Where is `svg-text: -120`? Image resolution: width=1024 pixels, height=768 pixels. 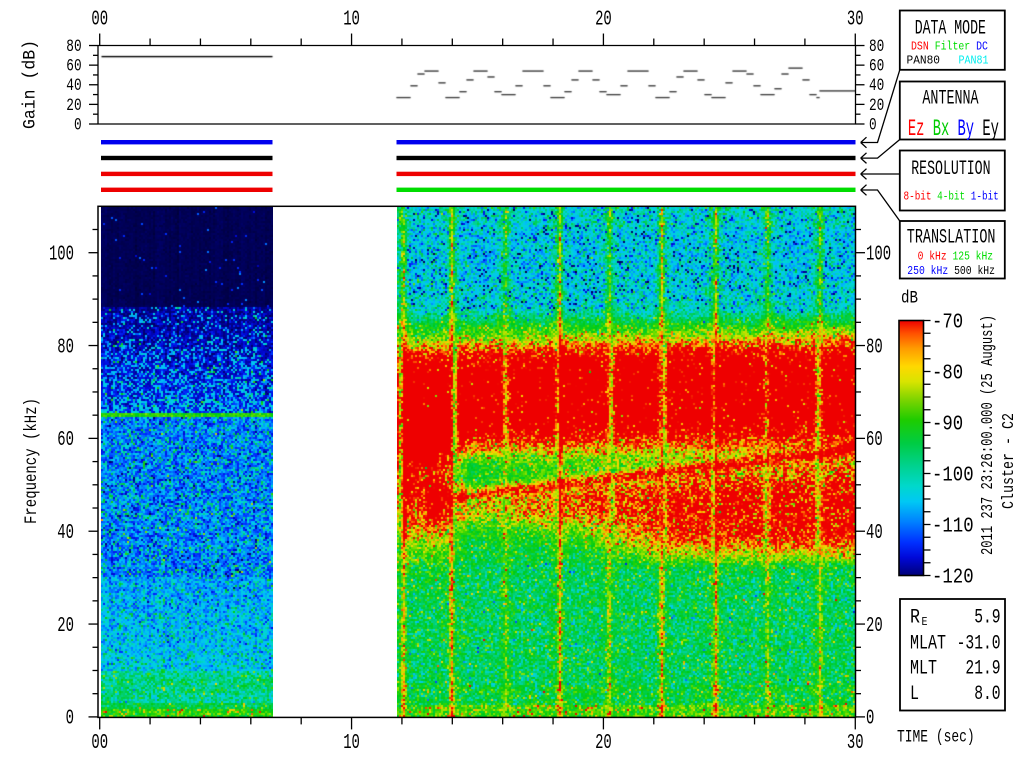
svg-text: -120 is located at coordinates (953, 577).